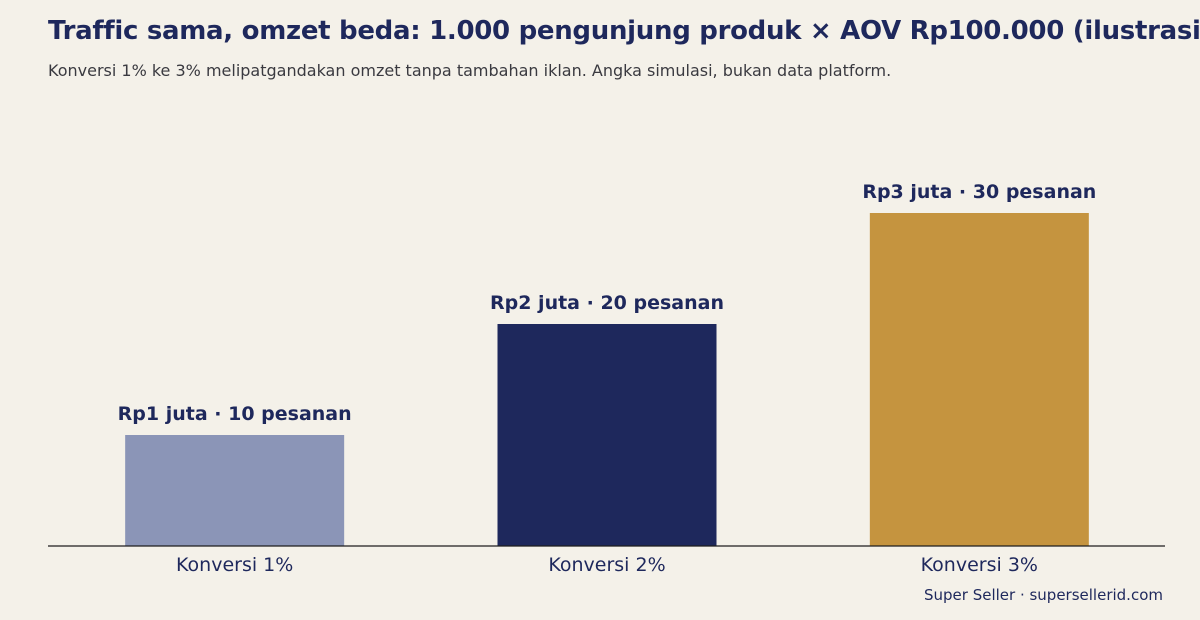 This screenshot has width=1200, height=620. I want to click on data-label-2: Rp2 juta · 20 pesanan, so click(607, 303).